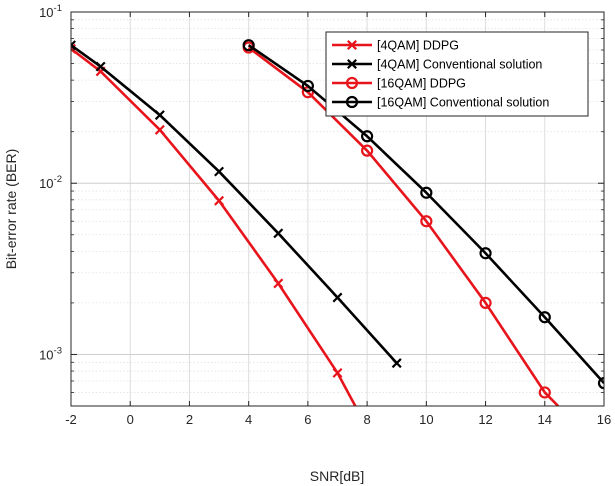 Image resolution: width=615 pixels, height=486 pixels. What do you see at coordinates (485, 419) in the screenshot?
I see `x-tick-label: 12` at bounding box center [485, 419].